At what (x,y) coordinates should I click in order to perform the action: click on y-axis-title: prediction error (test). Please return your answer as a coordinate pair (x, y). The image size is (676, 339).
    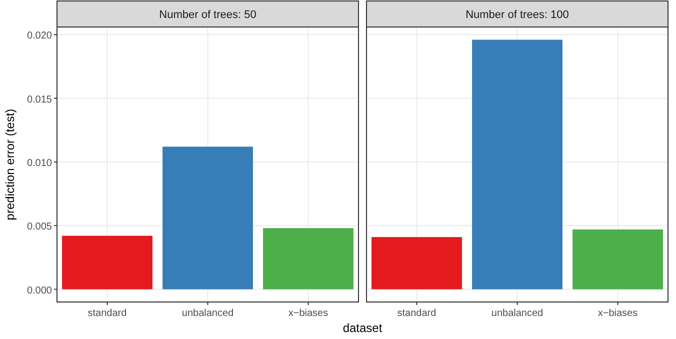
    Looking at the image, I should click on (10, 164).